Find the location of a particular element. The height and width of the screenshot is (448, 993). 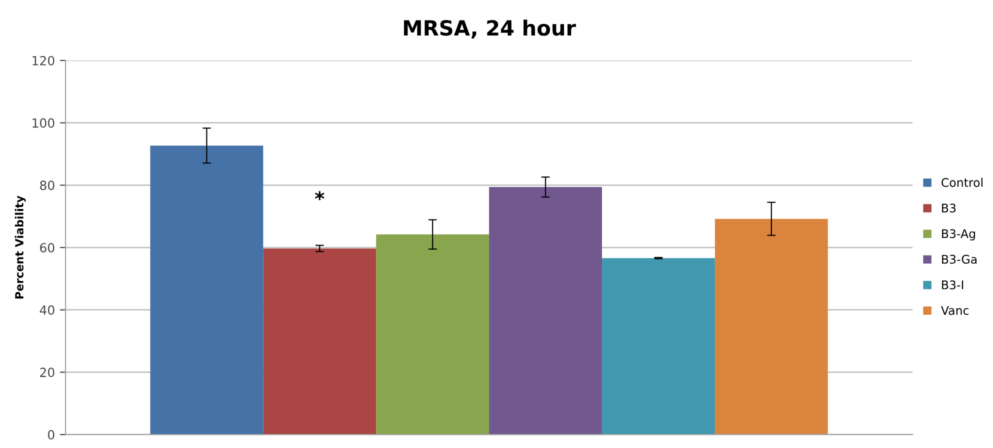

data-label: * is located at coordinates (319, 195).